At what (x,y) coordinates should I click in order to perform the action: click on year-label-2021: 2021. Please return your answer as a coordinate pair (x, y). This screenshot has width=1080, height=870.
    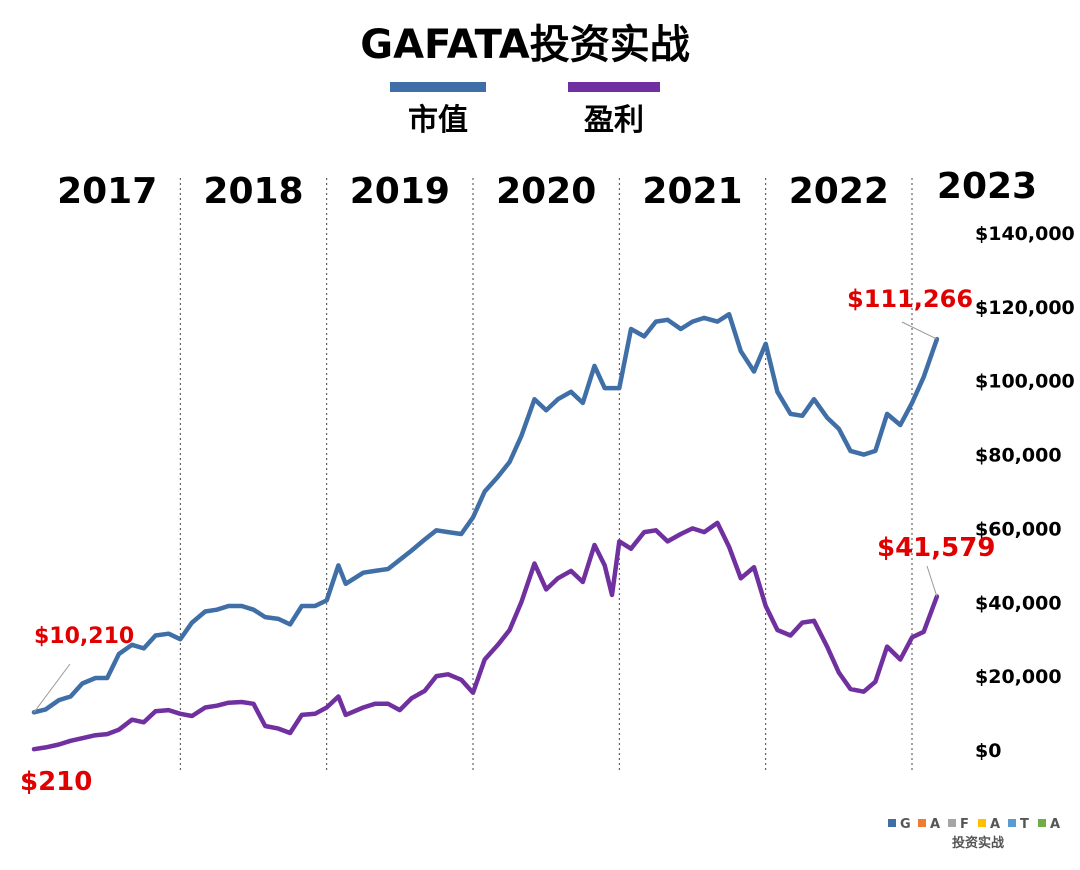
    Looking at the image, I should click on (692, 191).